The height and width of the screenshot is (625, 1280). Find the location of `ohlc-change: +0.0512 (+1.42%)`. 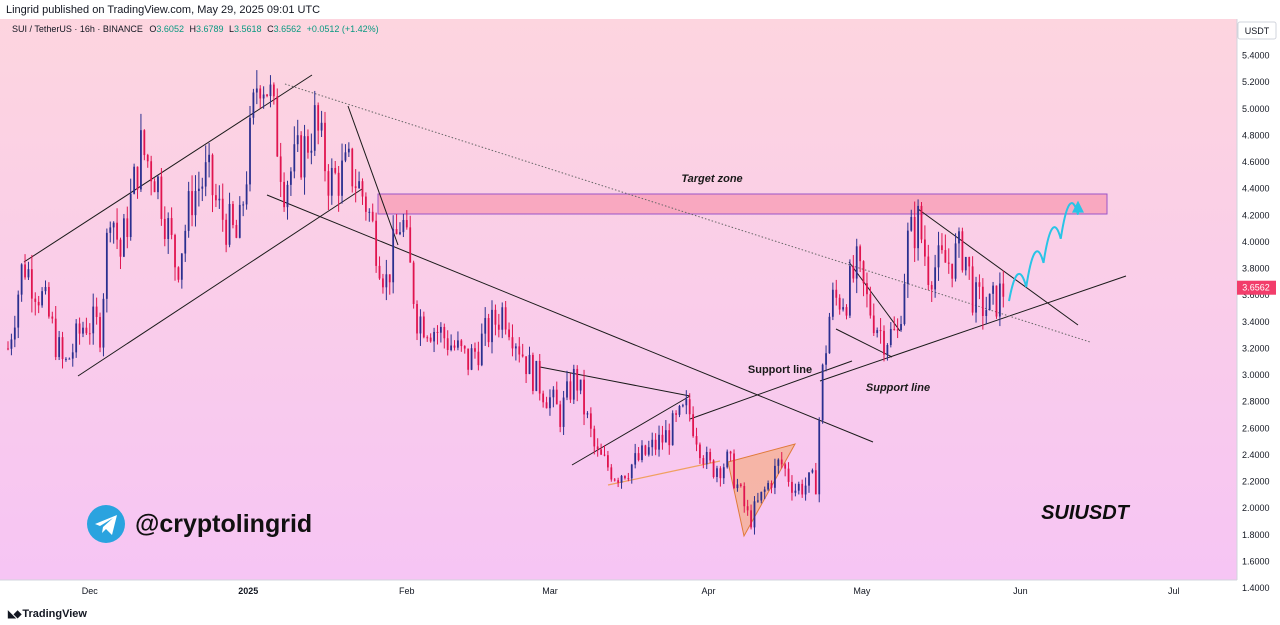

ohlc-change: +0.0512 (+1.42%) is located at coordinates (343, 29).